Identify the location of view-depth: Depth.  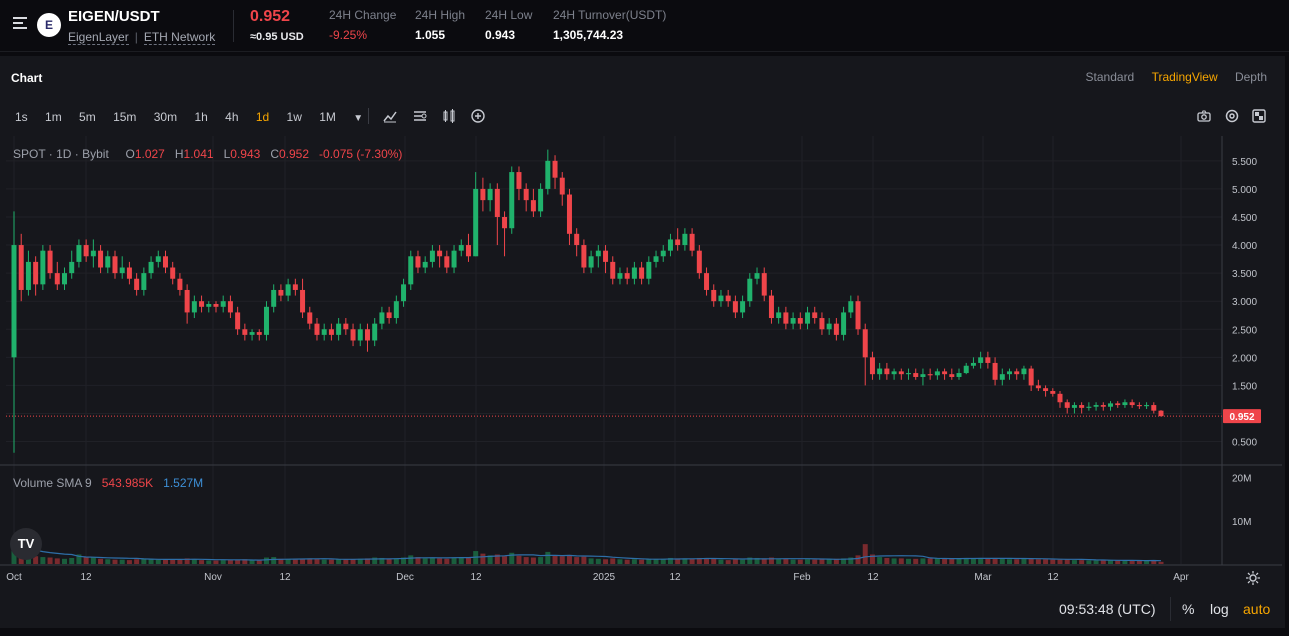
(1250, 77).